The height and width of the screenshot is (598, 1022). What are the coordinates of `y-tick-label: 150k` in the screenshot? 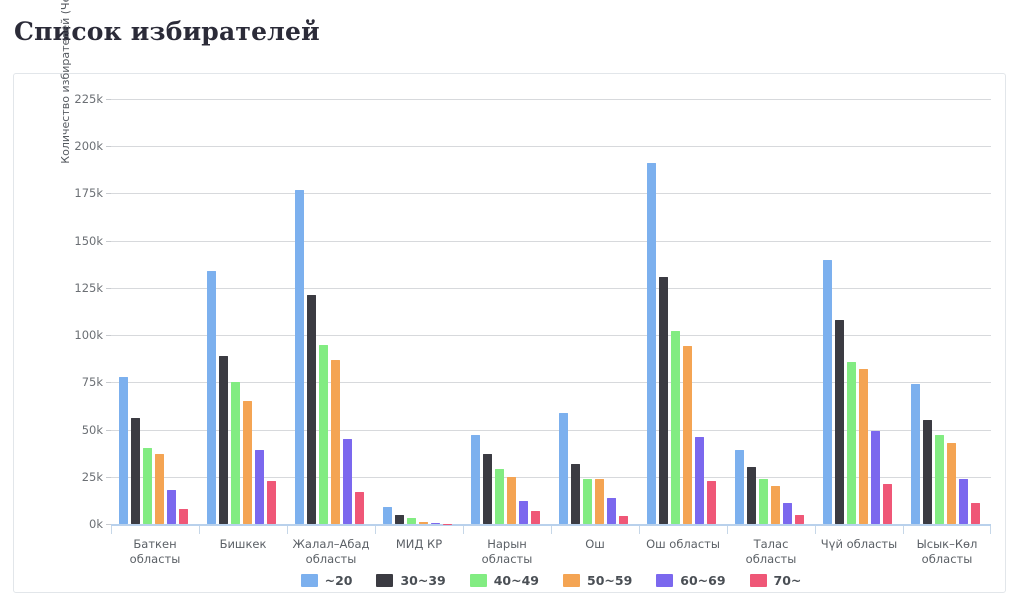 It's located at (88, 240).